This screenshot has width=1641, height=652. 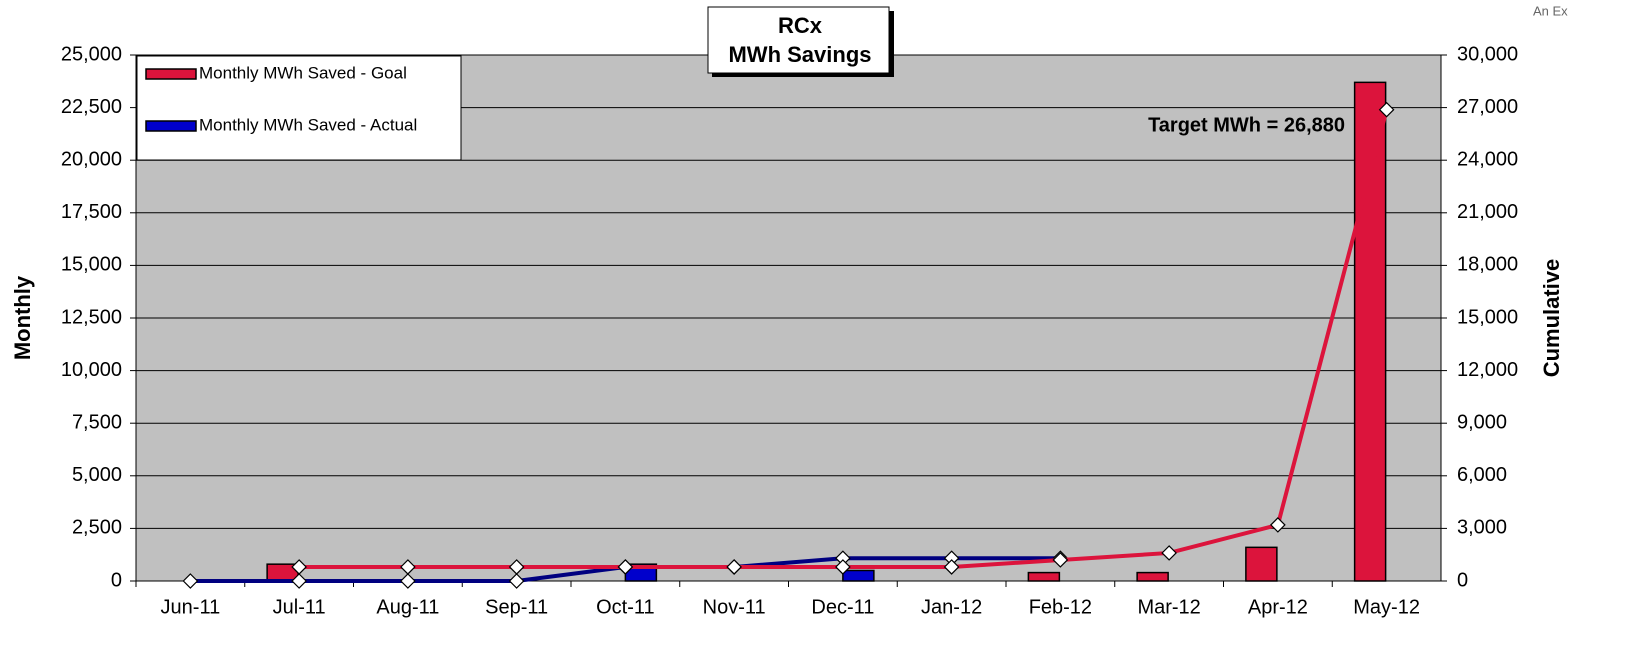 What do you see at coordinates (1278, 607) in the screenshot?
I see `x-tick-label: Apr-12` at bounding box center [1278, 607].